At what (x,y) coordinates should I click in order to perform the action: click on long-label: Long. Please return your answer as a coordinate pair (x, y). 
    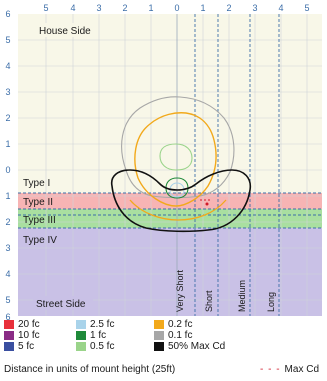
    Looking at the image, I should click on (271, 302).